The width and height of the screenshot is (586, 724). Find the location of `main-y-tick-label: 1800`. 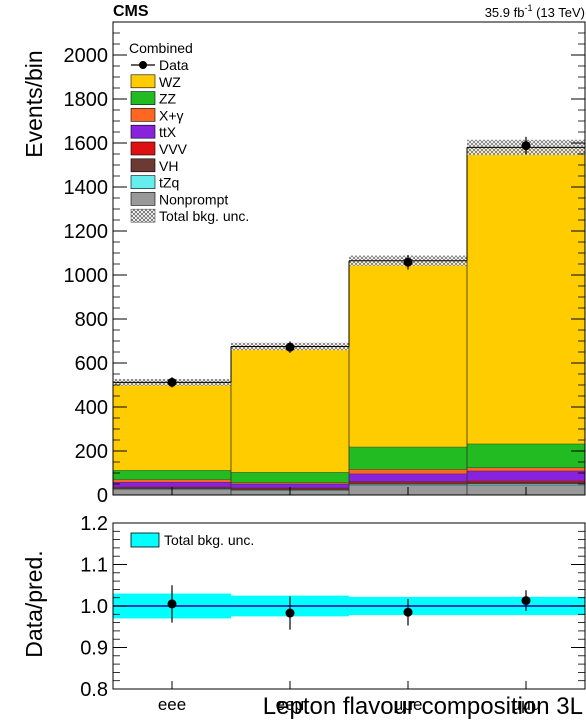

main-y-tick-label: 1800 is located at coordinates (86, 100).